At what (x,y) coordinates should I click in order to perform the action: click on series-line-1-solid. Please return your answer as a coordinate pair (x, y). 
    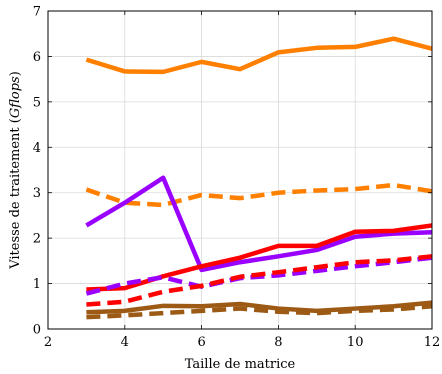
    Looking at the image, I should click on (259, 55).